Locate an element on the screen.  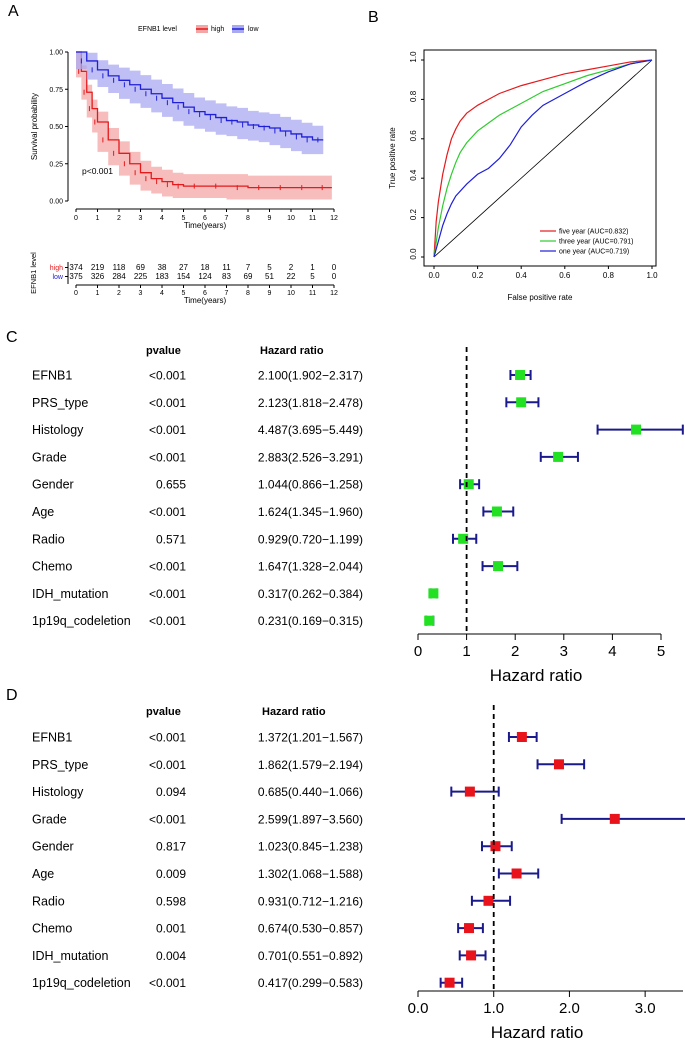
risk-count: 0 is located at coordinates (334, 276).